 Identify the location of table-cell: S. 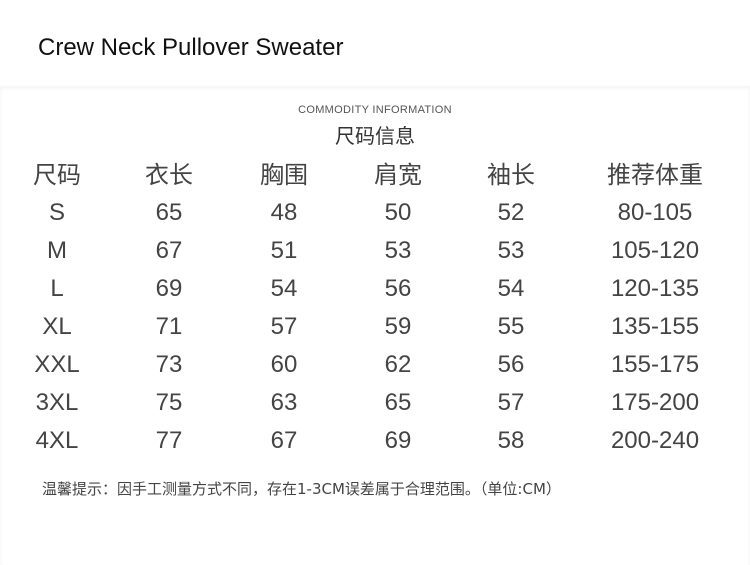
(57, 212).